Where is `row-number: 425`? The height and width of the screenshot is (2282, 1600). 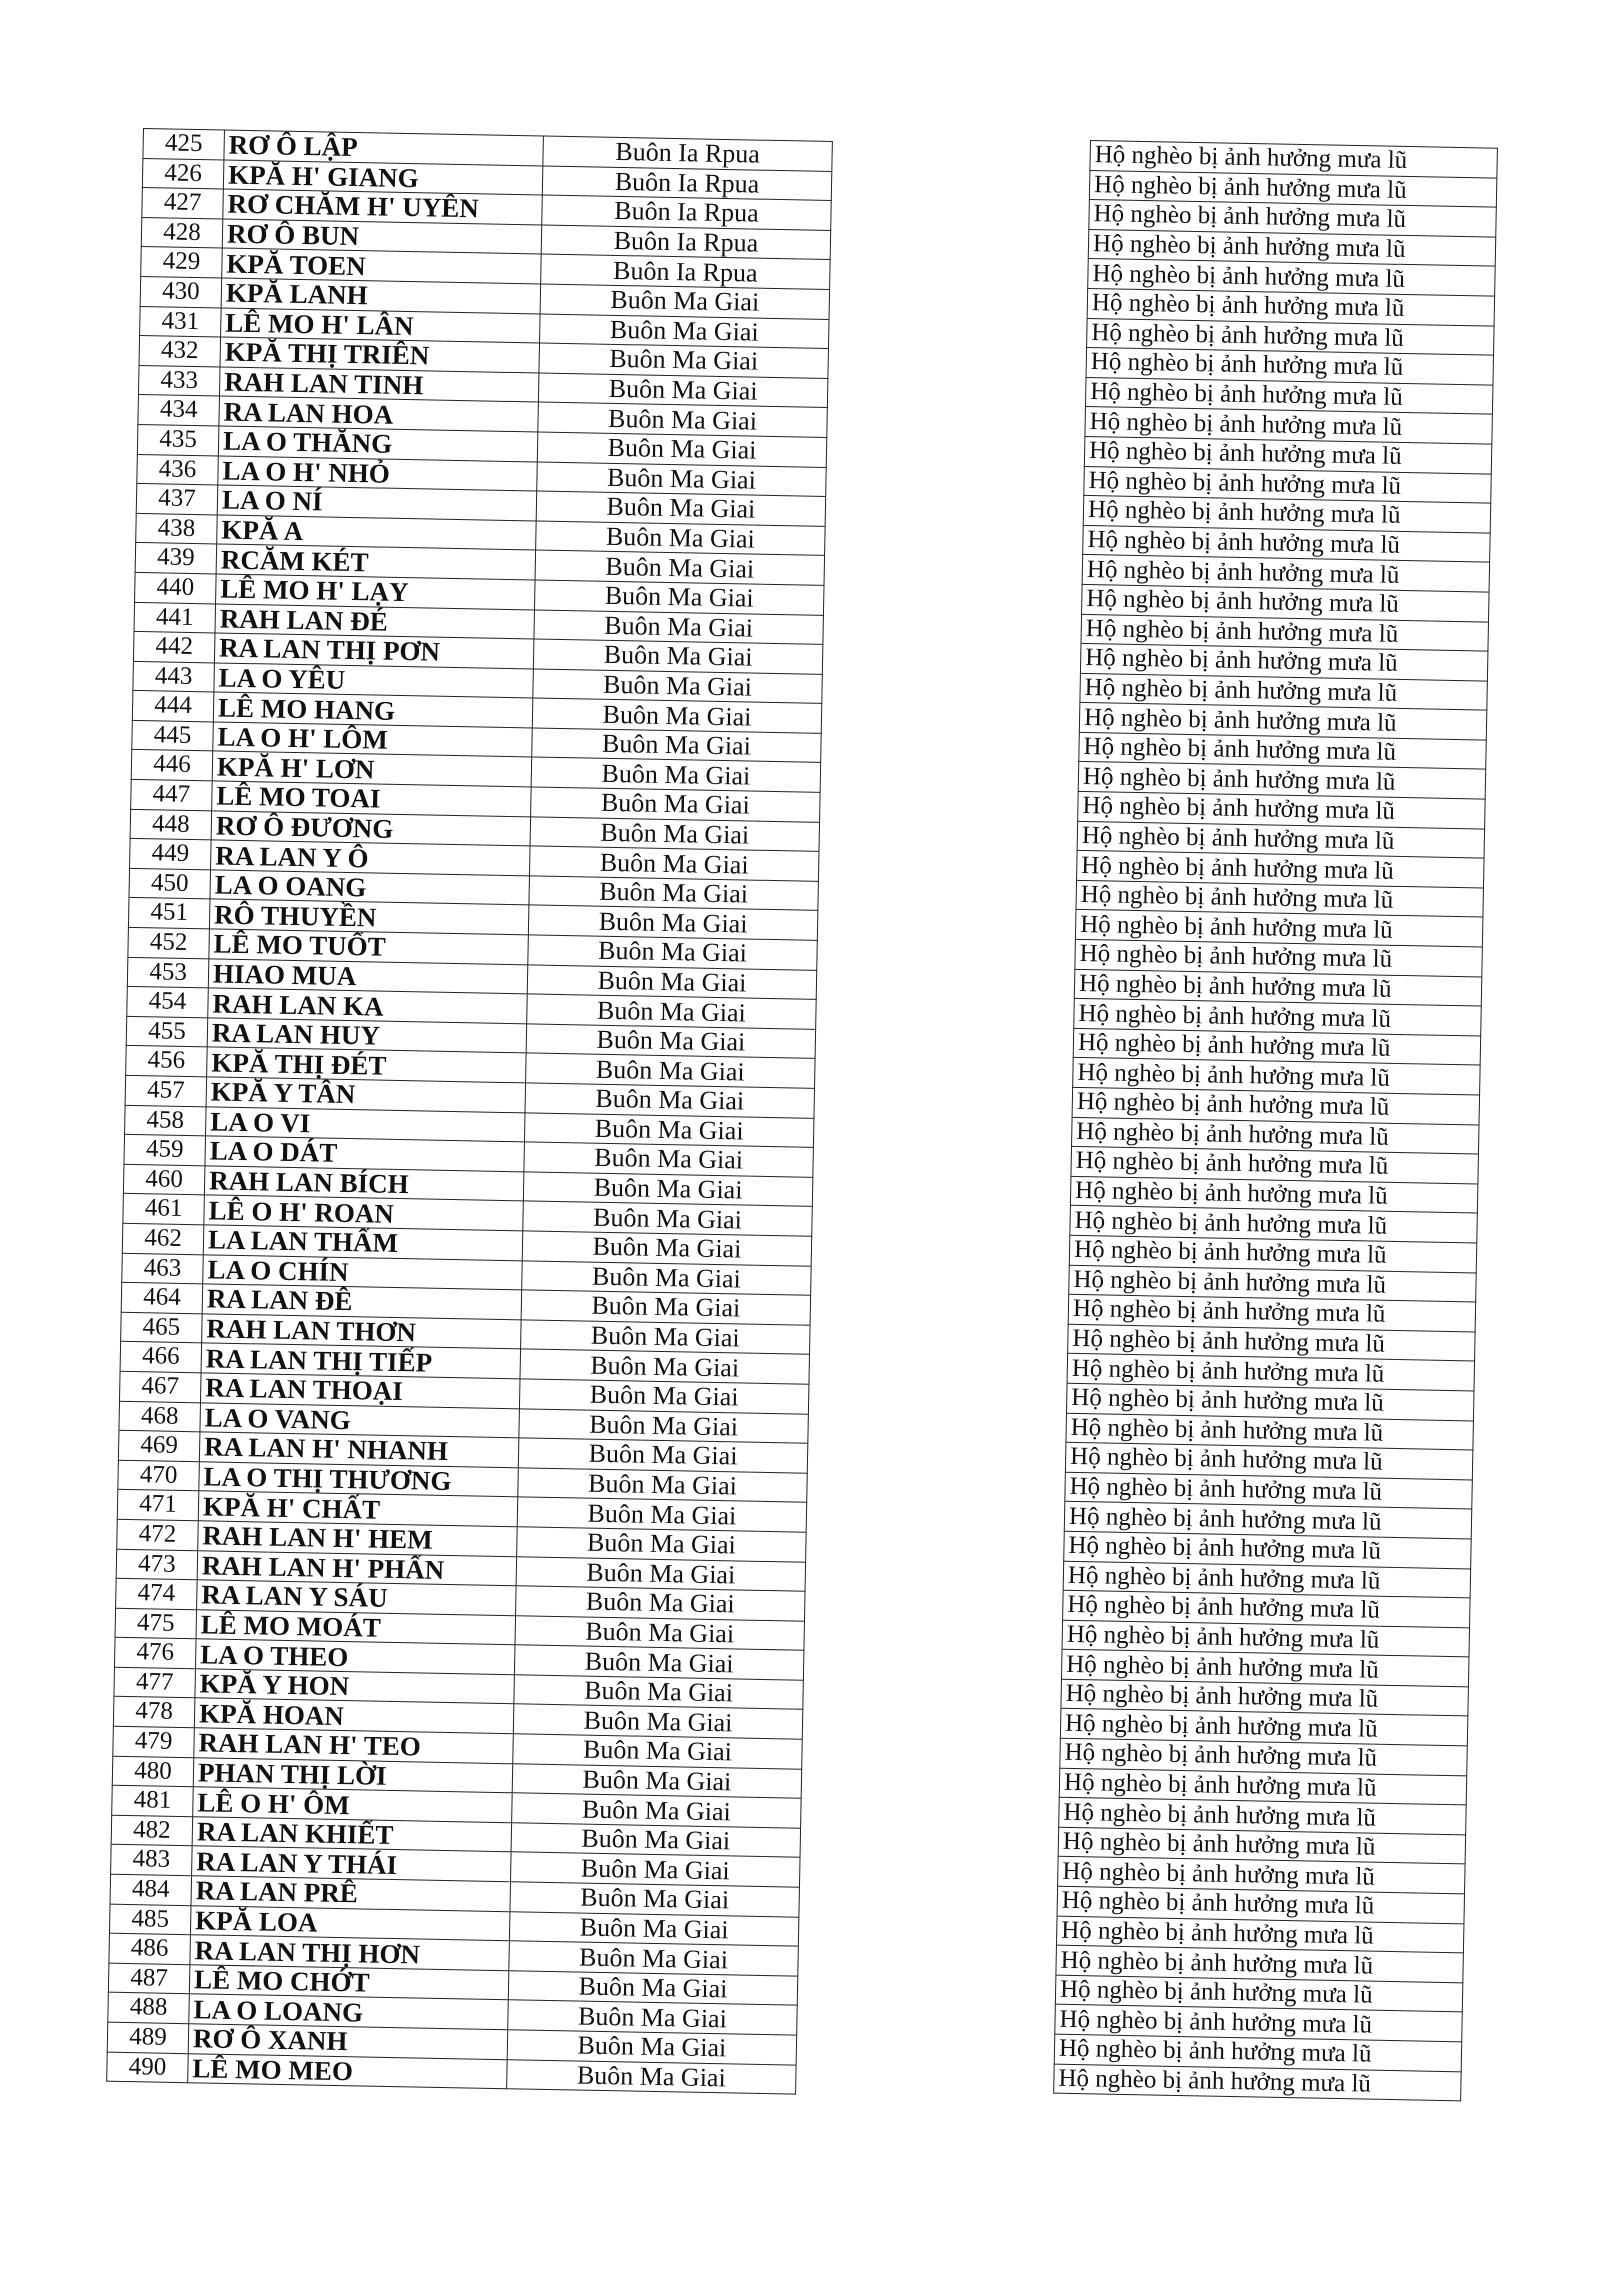 row-number: 425 is located at coordinates (183, 144).